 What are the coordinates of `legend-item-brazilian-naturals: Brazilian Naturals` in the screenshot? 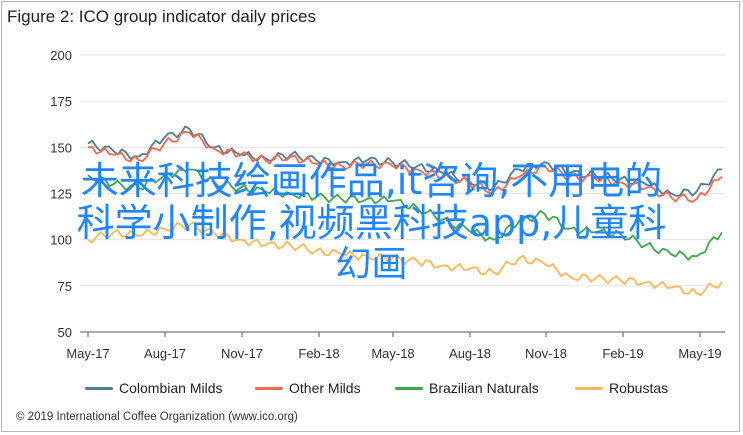 It's located at (467, 388).